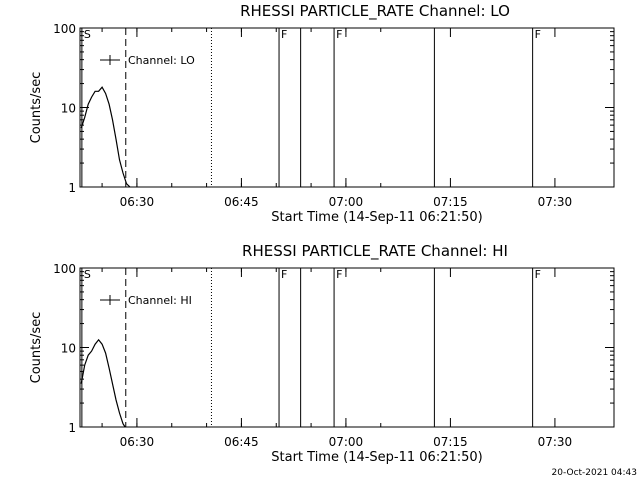 The width and height of the screenshot is (640, 480). What do you see at coordinates (594, 473) in the screenshot?
I see `footer-timestamp: 20-Oct-2021 04:43` at bounding box center [594, 473].